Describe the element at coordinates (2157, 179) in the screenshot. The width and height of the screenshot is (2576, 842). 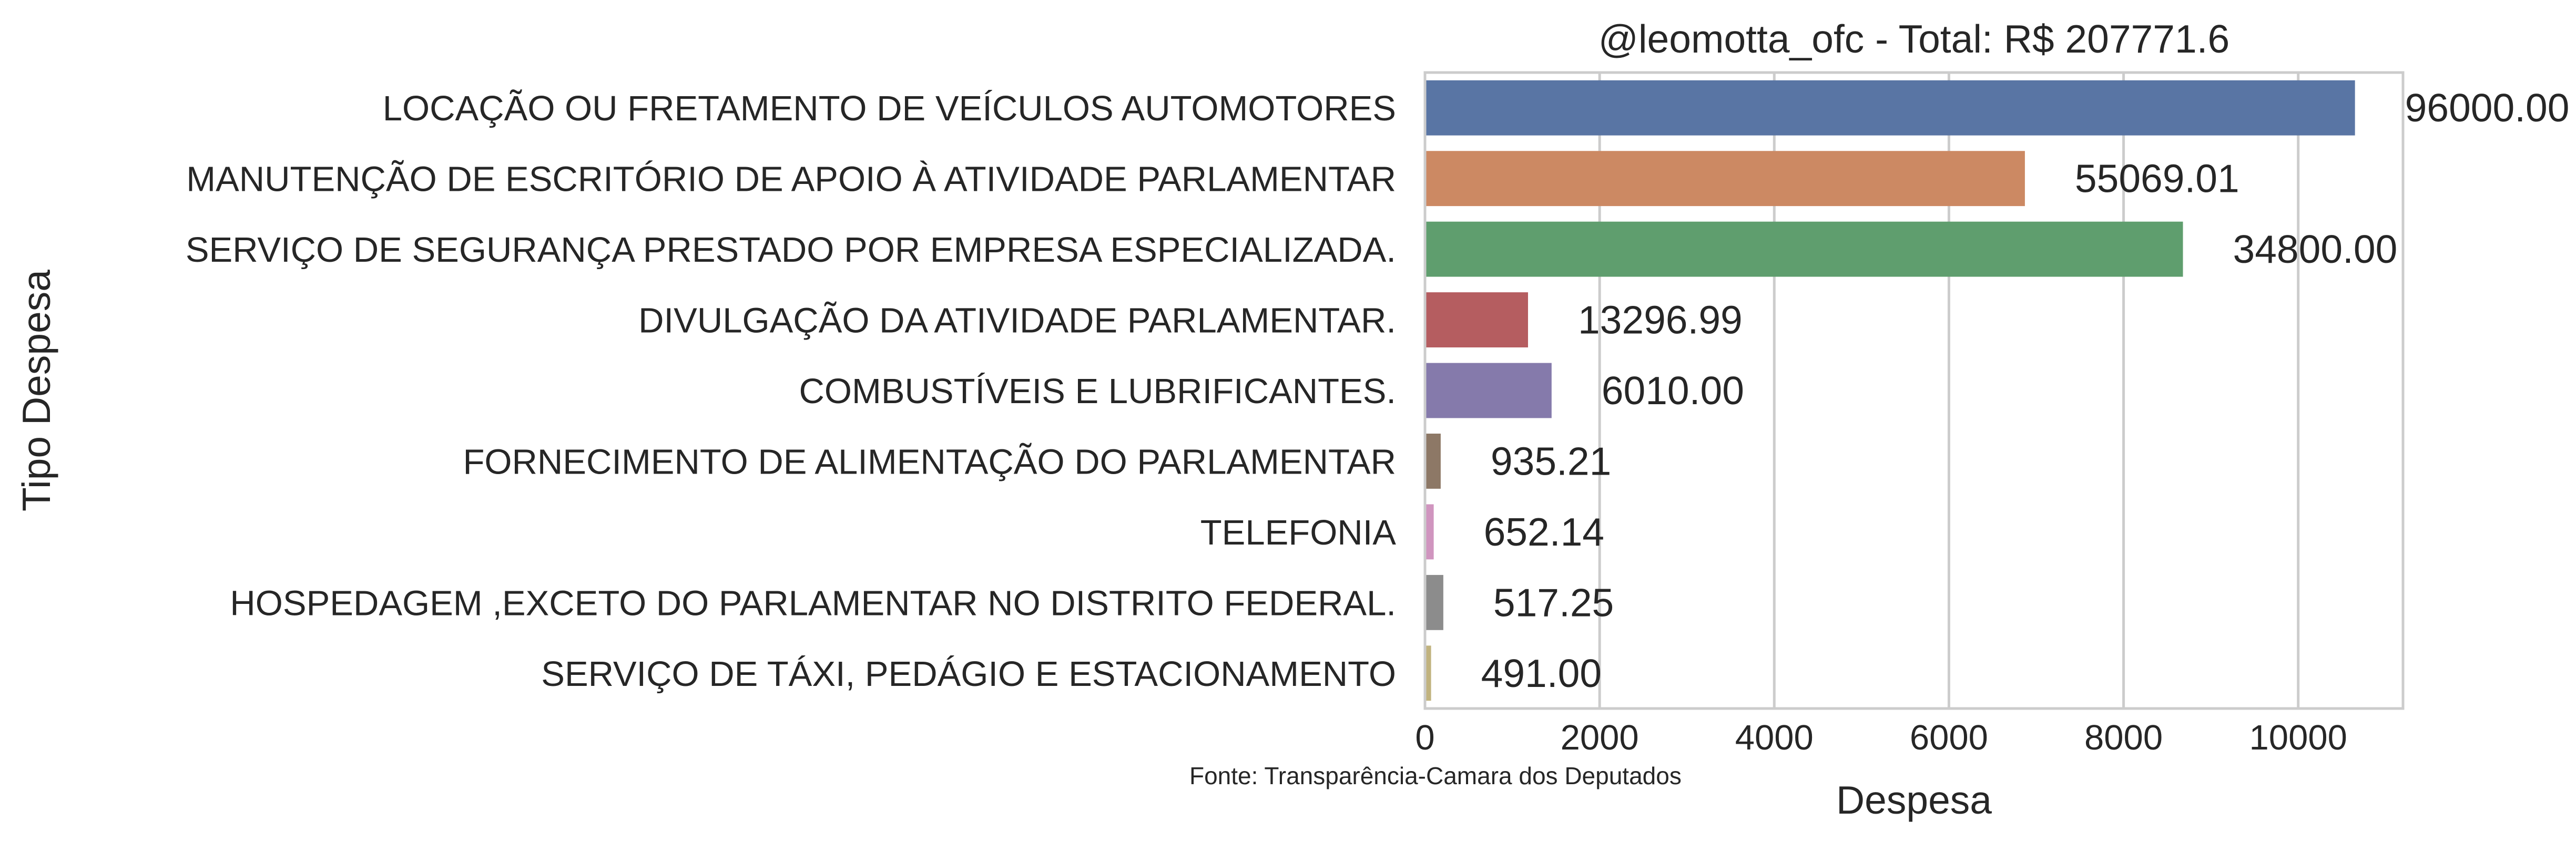
I see `bar-value-label: 55069.01` at that location.